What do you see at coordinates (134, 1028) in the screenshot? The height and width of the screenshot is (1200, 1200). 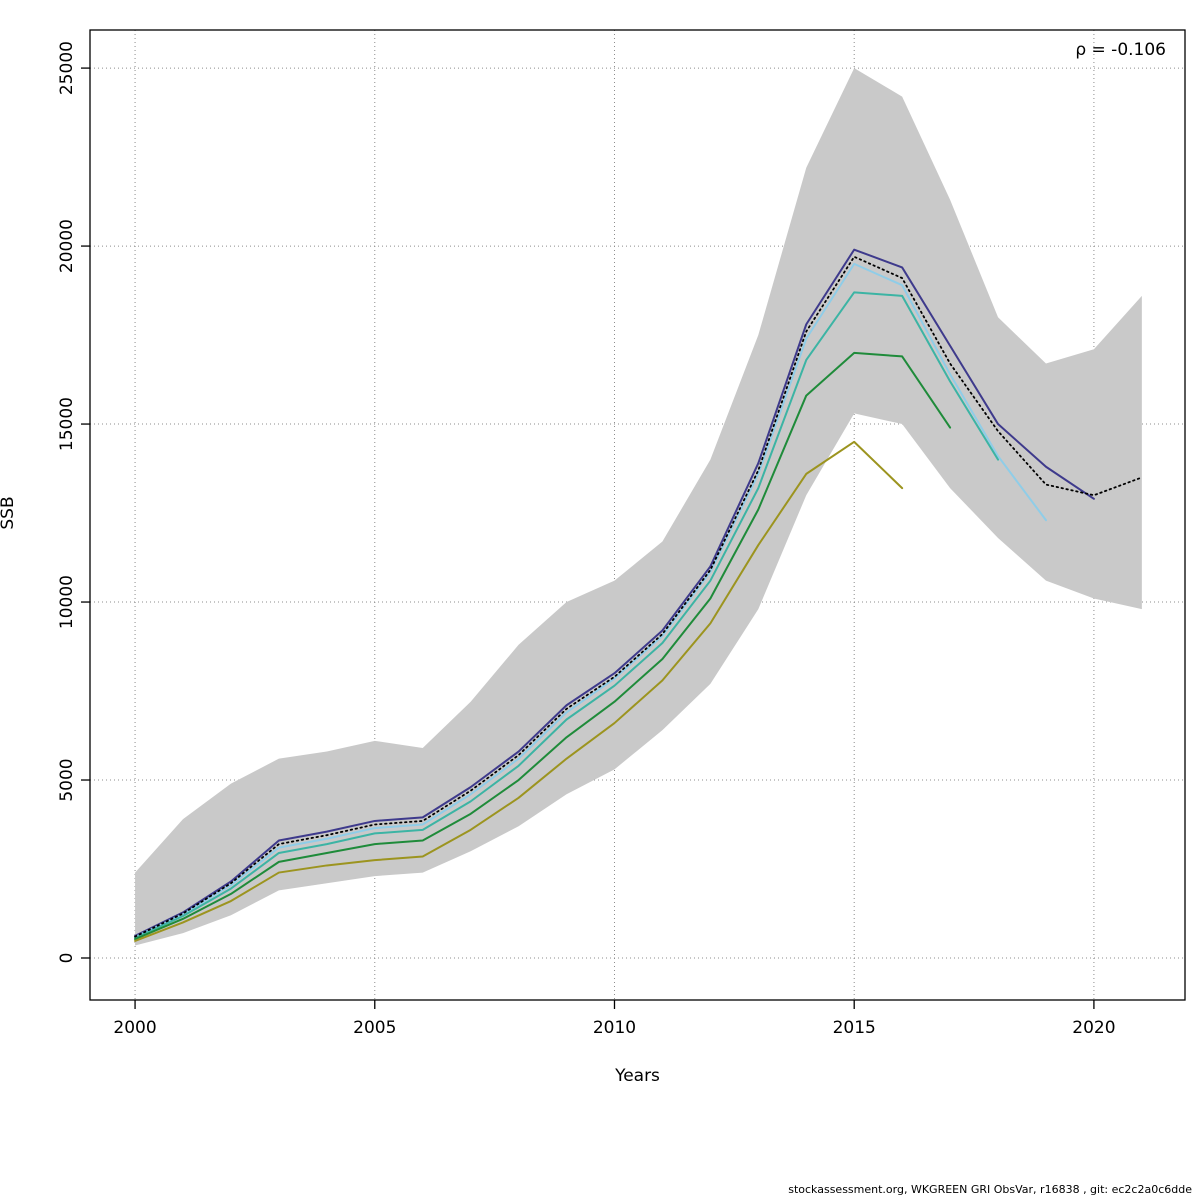 I see `x-tick-label: 2000` at bounding box center [134, 1028].